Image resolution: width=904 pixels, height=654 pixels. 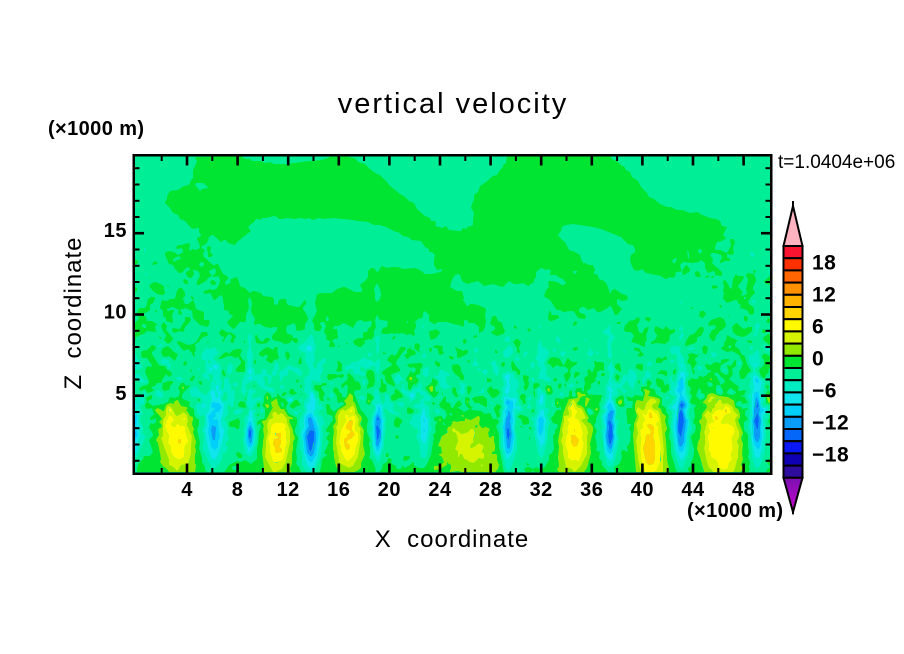 What do you see at coordinates (453, 104) in the screenshot?
I see `svg-text: vertical velocity` at bounding box center [453, 104].